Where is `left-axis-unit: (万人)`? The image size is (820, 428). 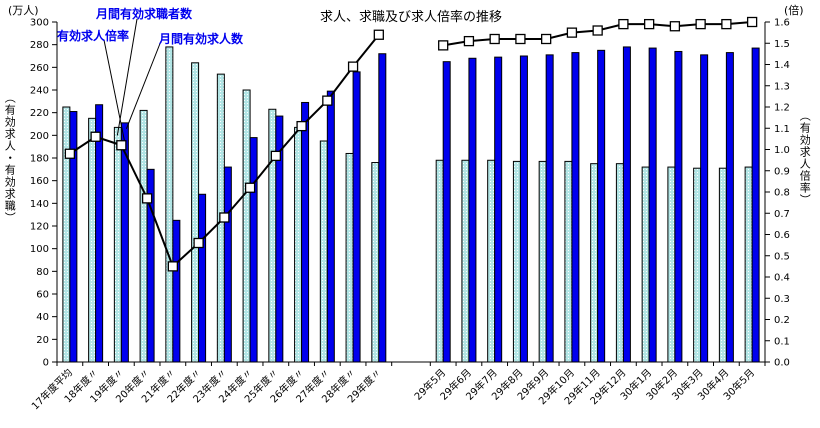 left-axis-unit: (万人) is located at coordinates (23, 10).